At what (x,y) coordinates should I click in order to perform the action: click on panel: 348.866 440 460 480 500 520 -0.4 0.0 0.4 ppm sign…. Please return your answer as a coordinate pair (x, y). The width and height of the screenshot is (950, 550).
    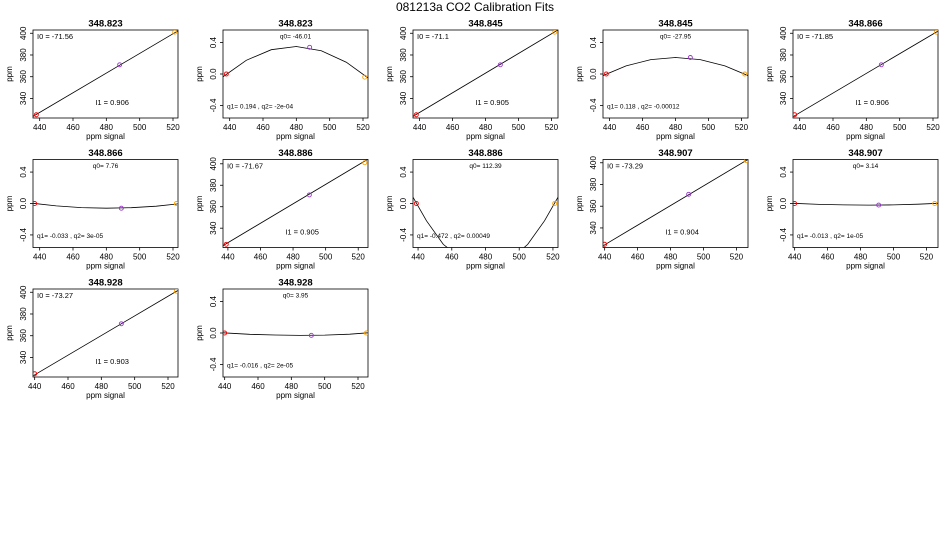
    Looking at the image, I should click on (92, 209).